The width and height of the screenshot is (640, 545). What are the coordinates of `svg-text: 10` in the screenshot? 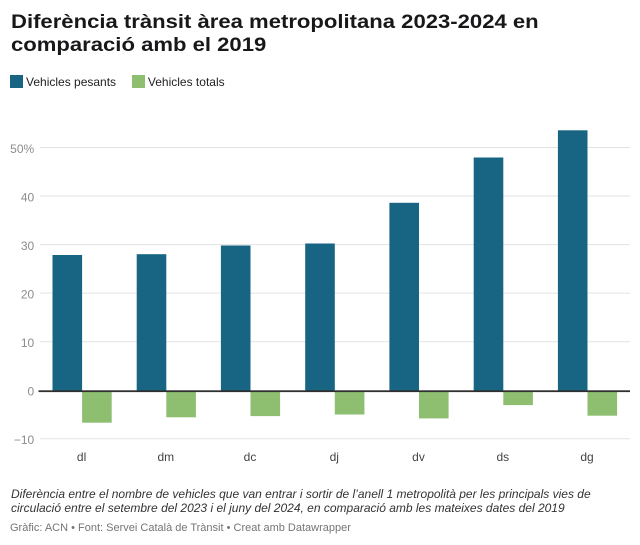 It's located at (28, 343).